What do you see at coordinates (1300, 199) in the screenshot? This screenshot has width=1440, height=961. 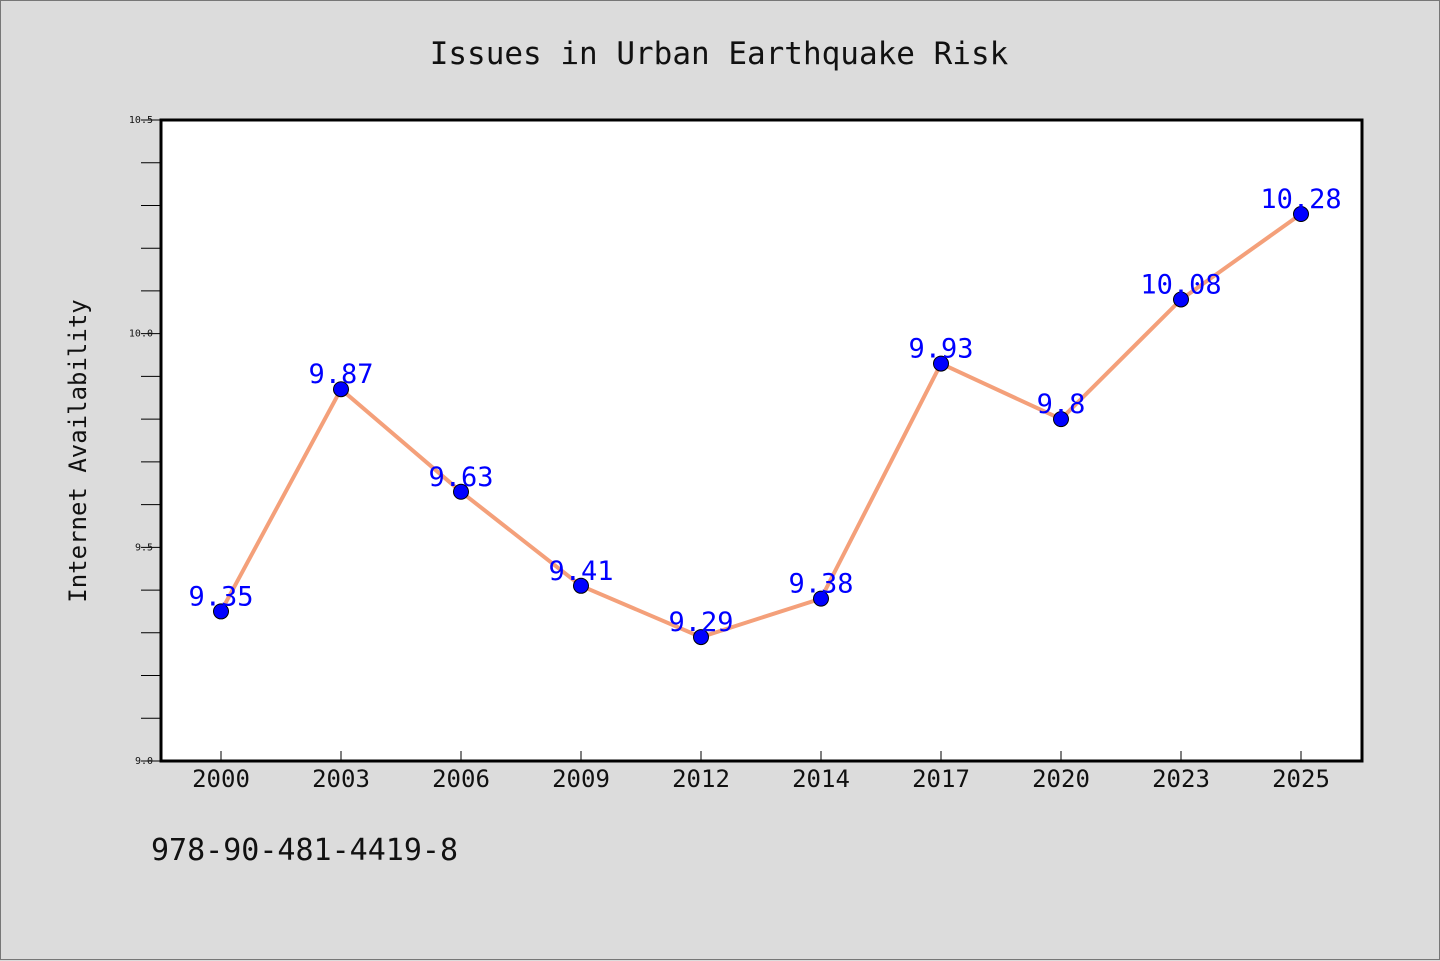 I see `data-label: 10.28` at bounding box center [1300, 199].